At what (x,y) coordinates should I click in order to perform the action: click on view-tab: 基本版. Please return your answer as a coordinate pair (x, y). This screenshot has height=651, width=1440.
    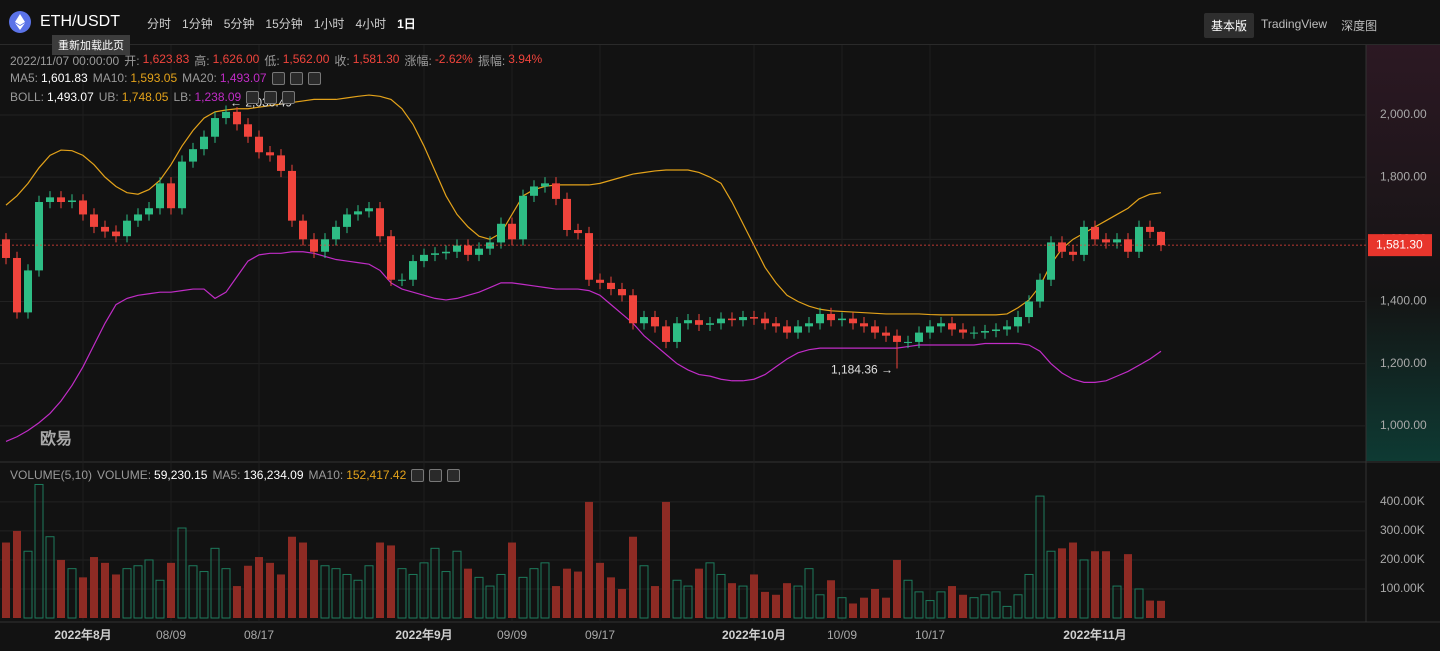
    Looking at the image, I should click on (1229, 25).